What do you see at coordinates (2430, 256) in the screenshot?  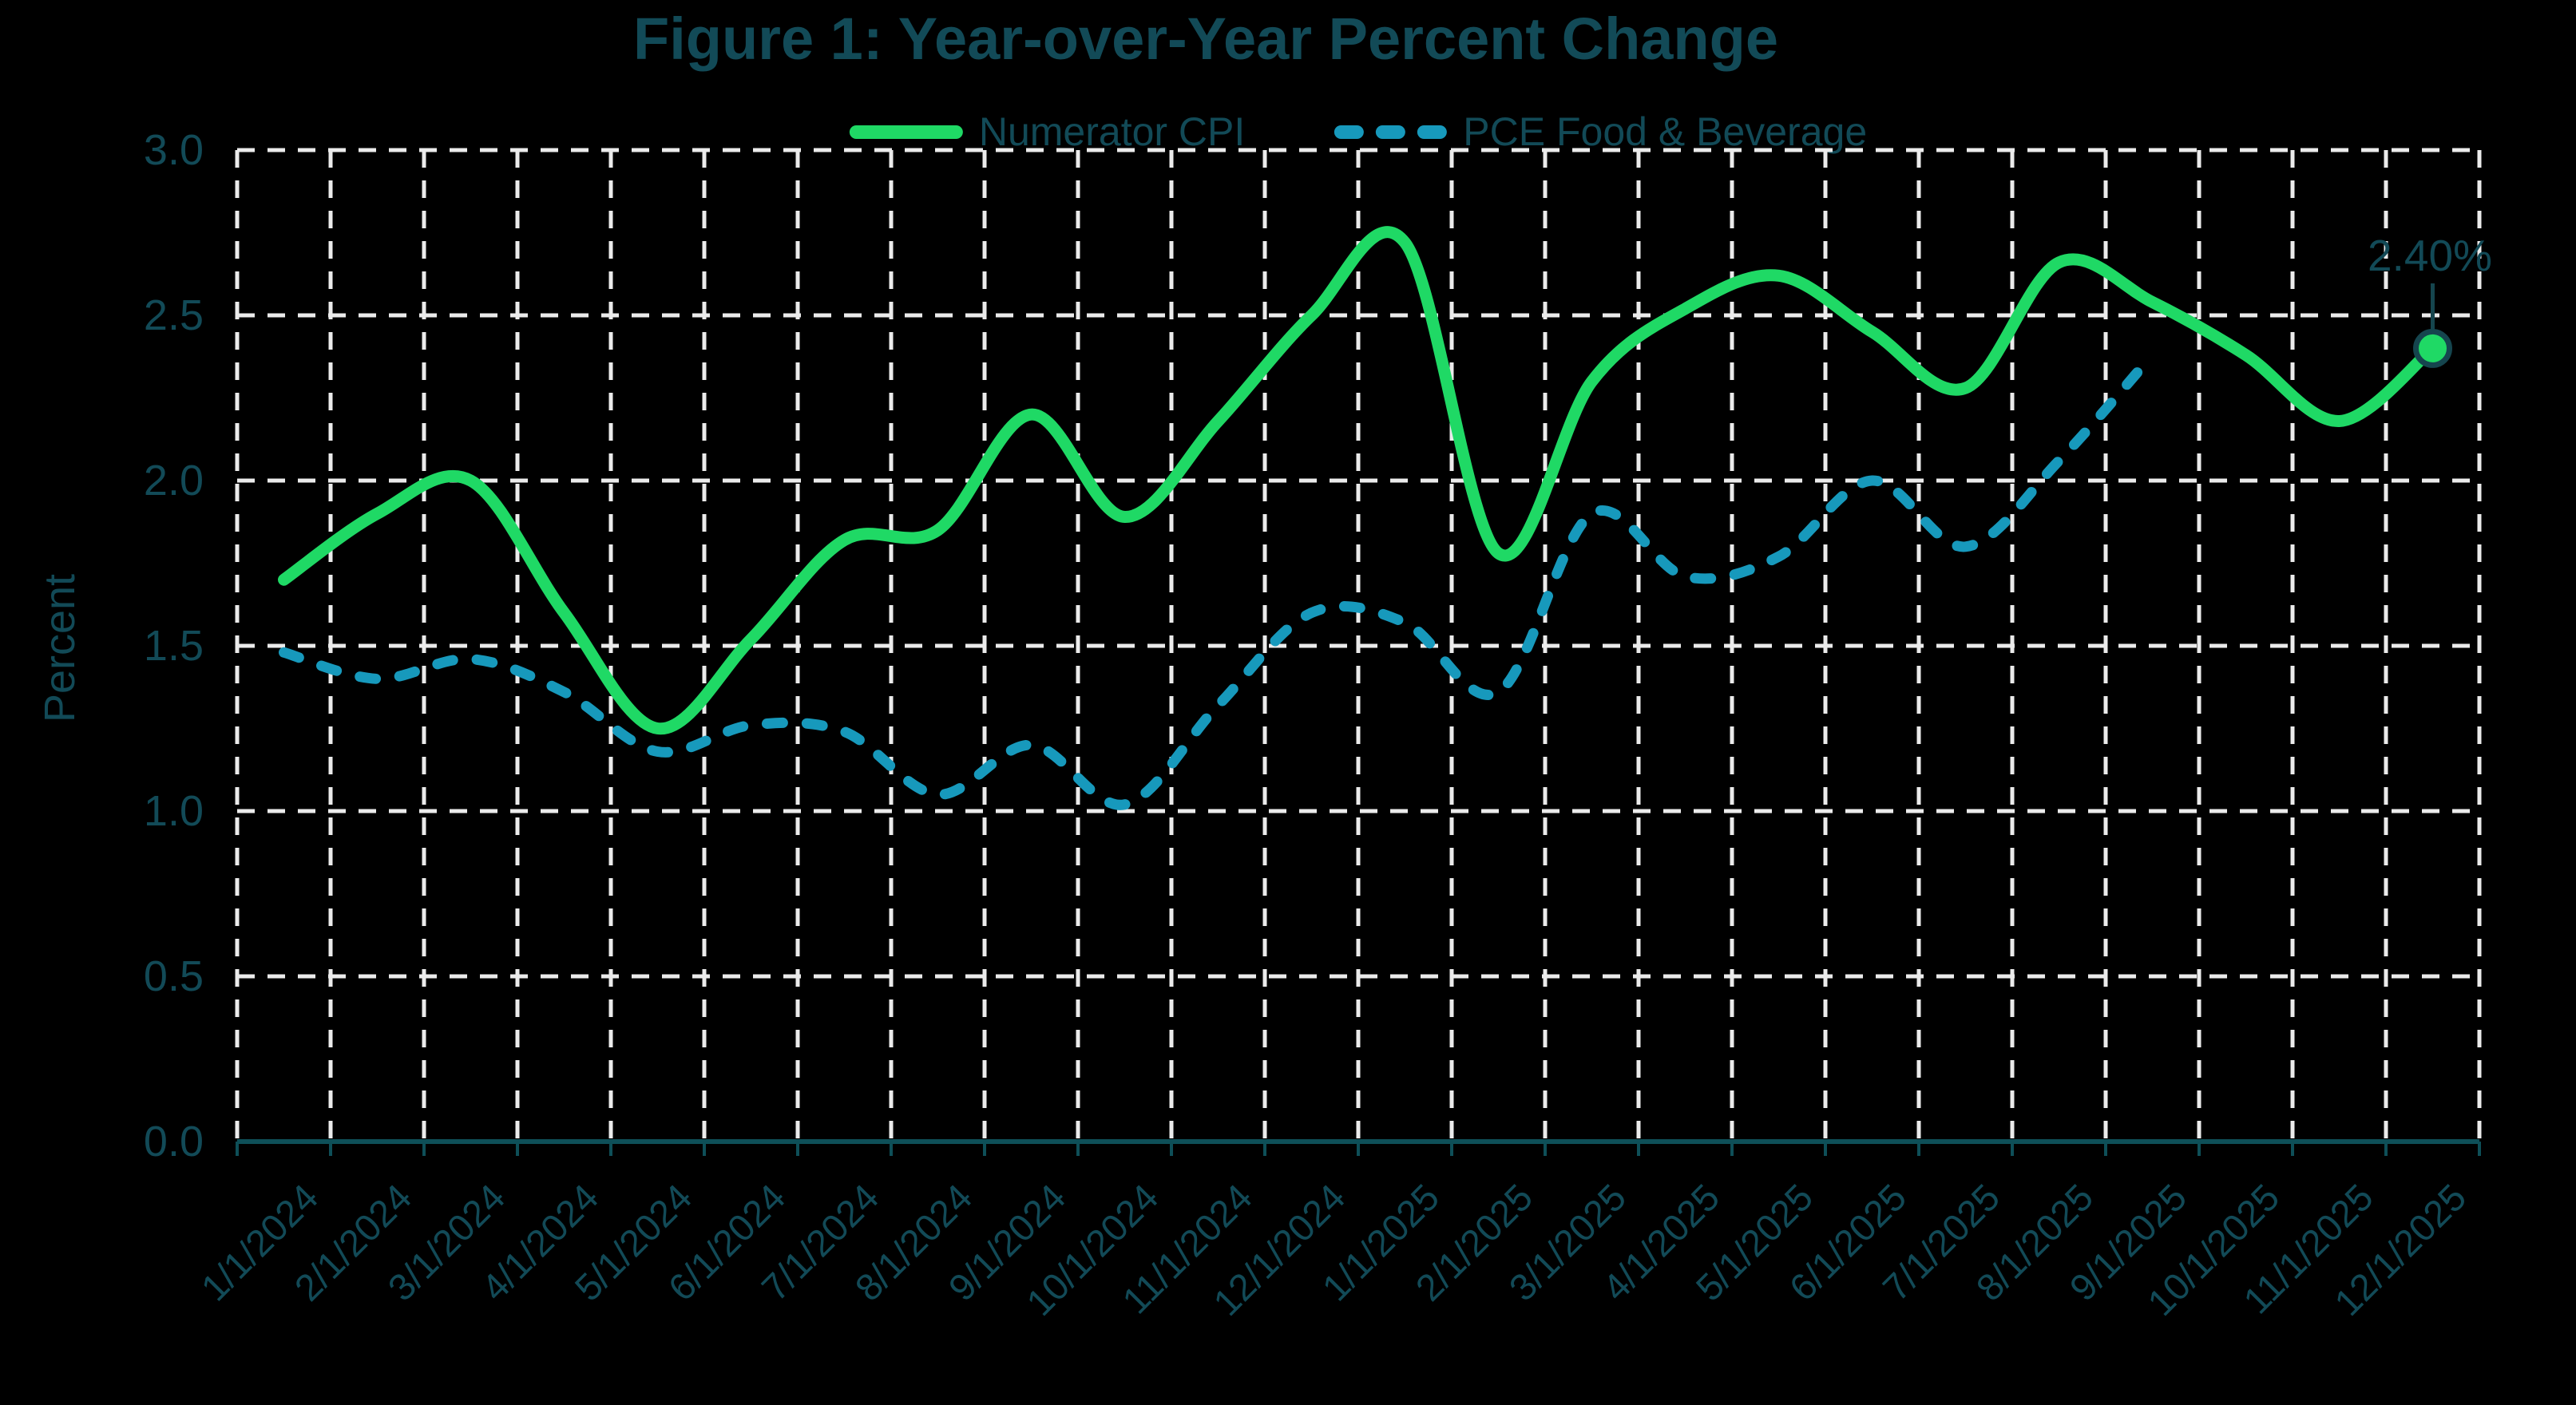 I see `endpoint-annotation: 2.40%` at bounding box center [2430, 256].